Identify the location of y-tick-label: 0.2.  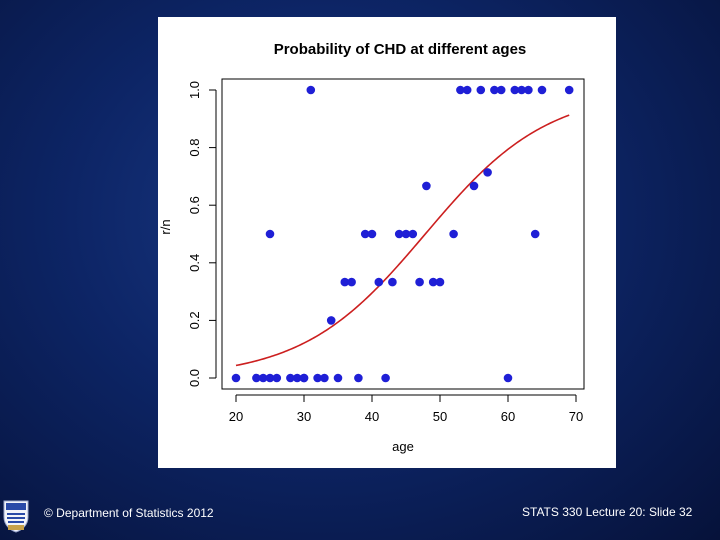
(194, 320).